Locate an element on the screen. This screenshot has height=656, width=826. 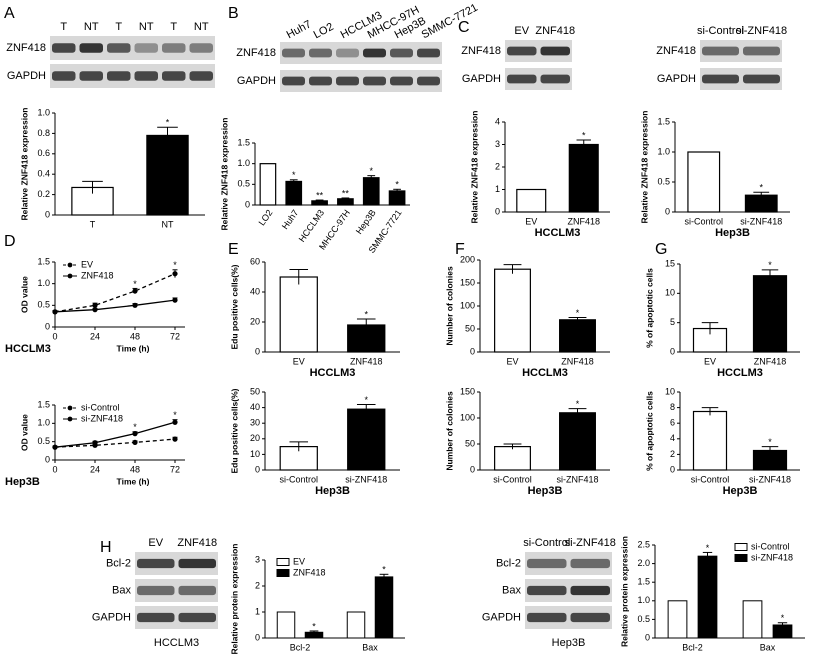
y-tick-label: 0.5 is located at coordinates (43, 305).